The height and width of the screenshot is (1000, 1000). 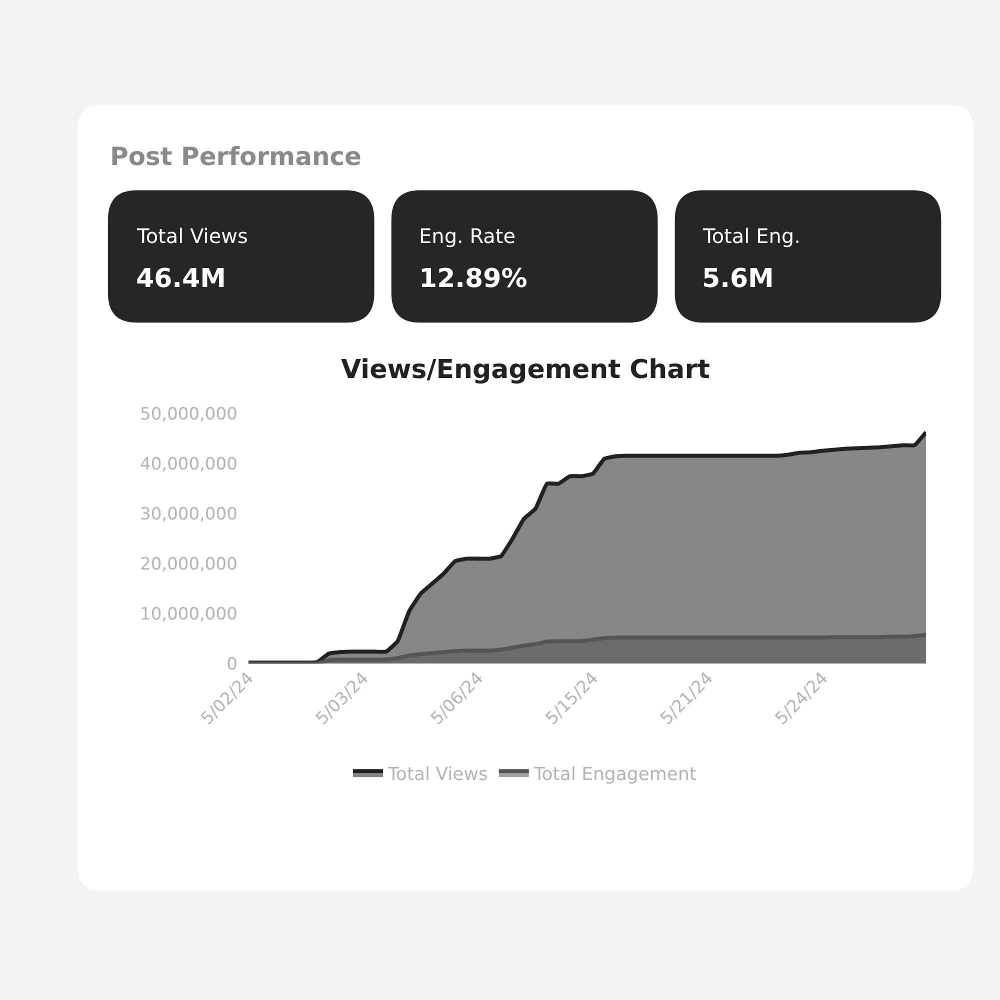 I want to click on text: Post Performance, so click(x=236, y=156).